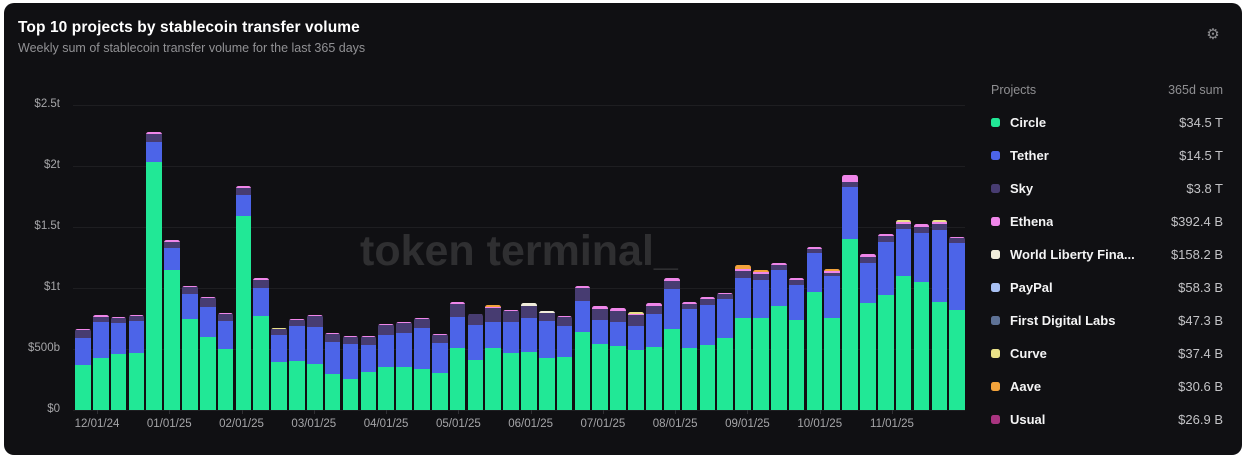 The width and height of the screenshot is (1246, 462). I want to click on legend-row-sky: Sky $3.8 T, so click(1107, 188).